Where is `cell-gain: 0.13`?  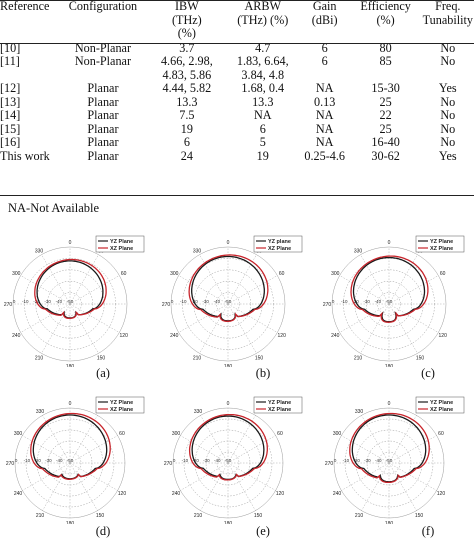
cell-gain: 0.13 is located at coordinates (325, 101).